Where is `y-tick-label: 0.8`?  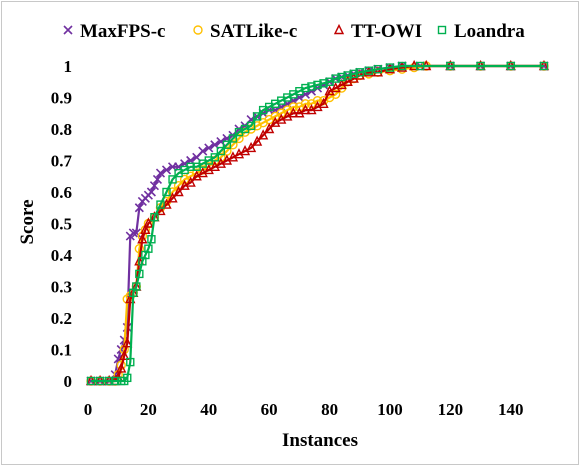
y-tick-label: 0.8 is located at coordinates (61, 129).